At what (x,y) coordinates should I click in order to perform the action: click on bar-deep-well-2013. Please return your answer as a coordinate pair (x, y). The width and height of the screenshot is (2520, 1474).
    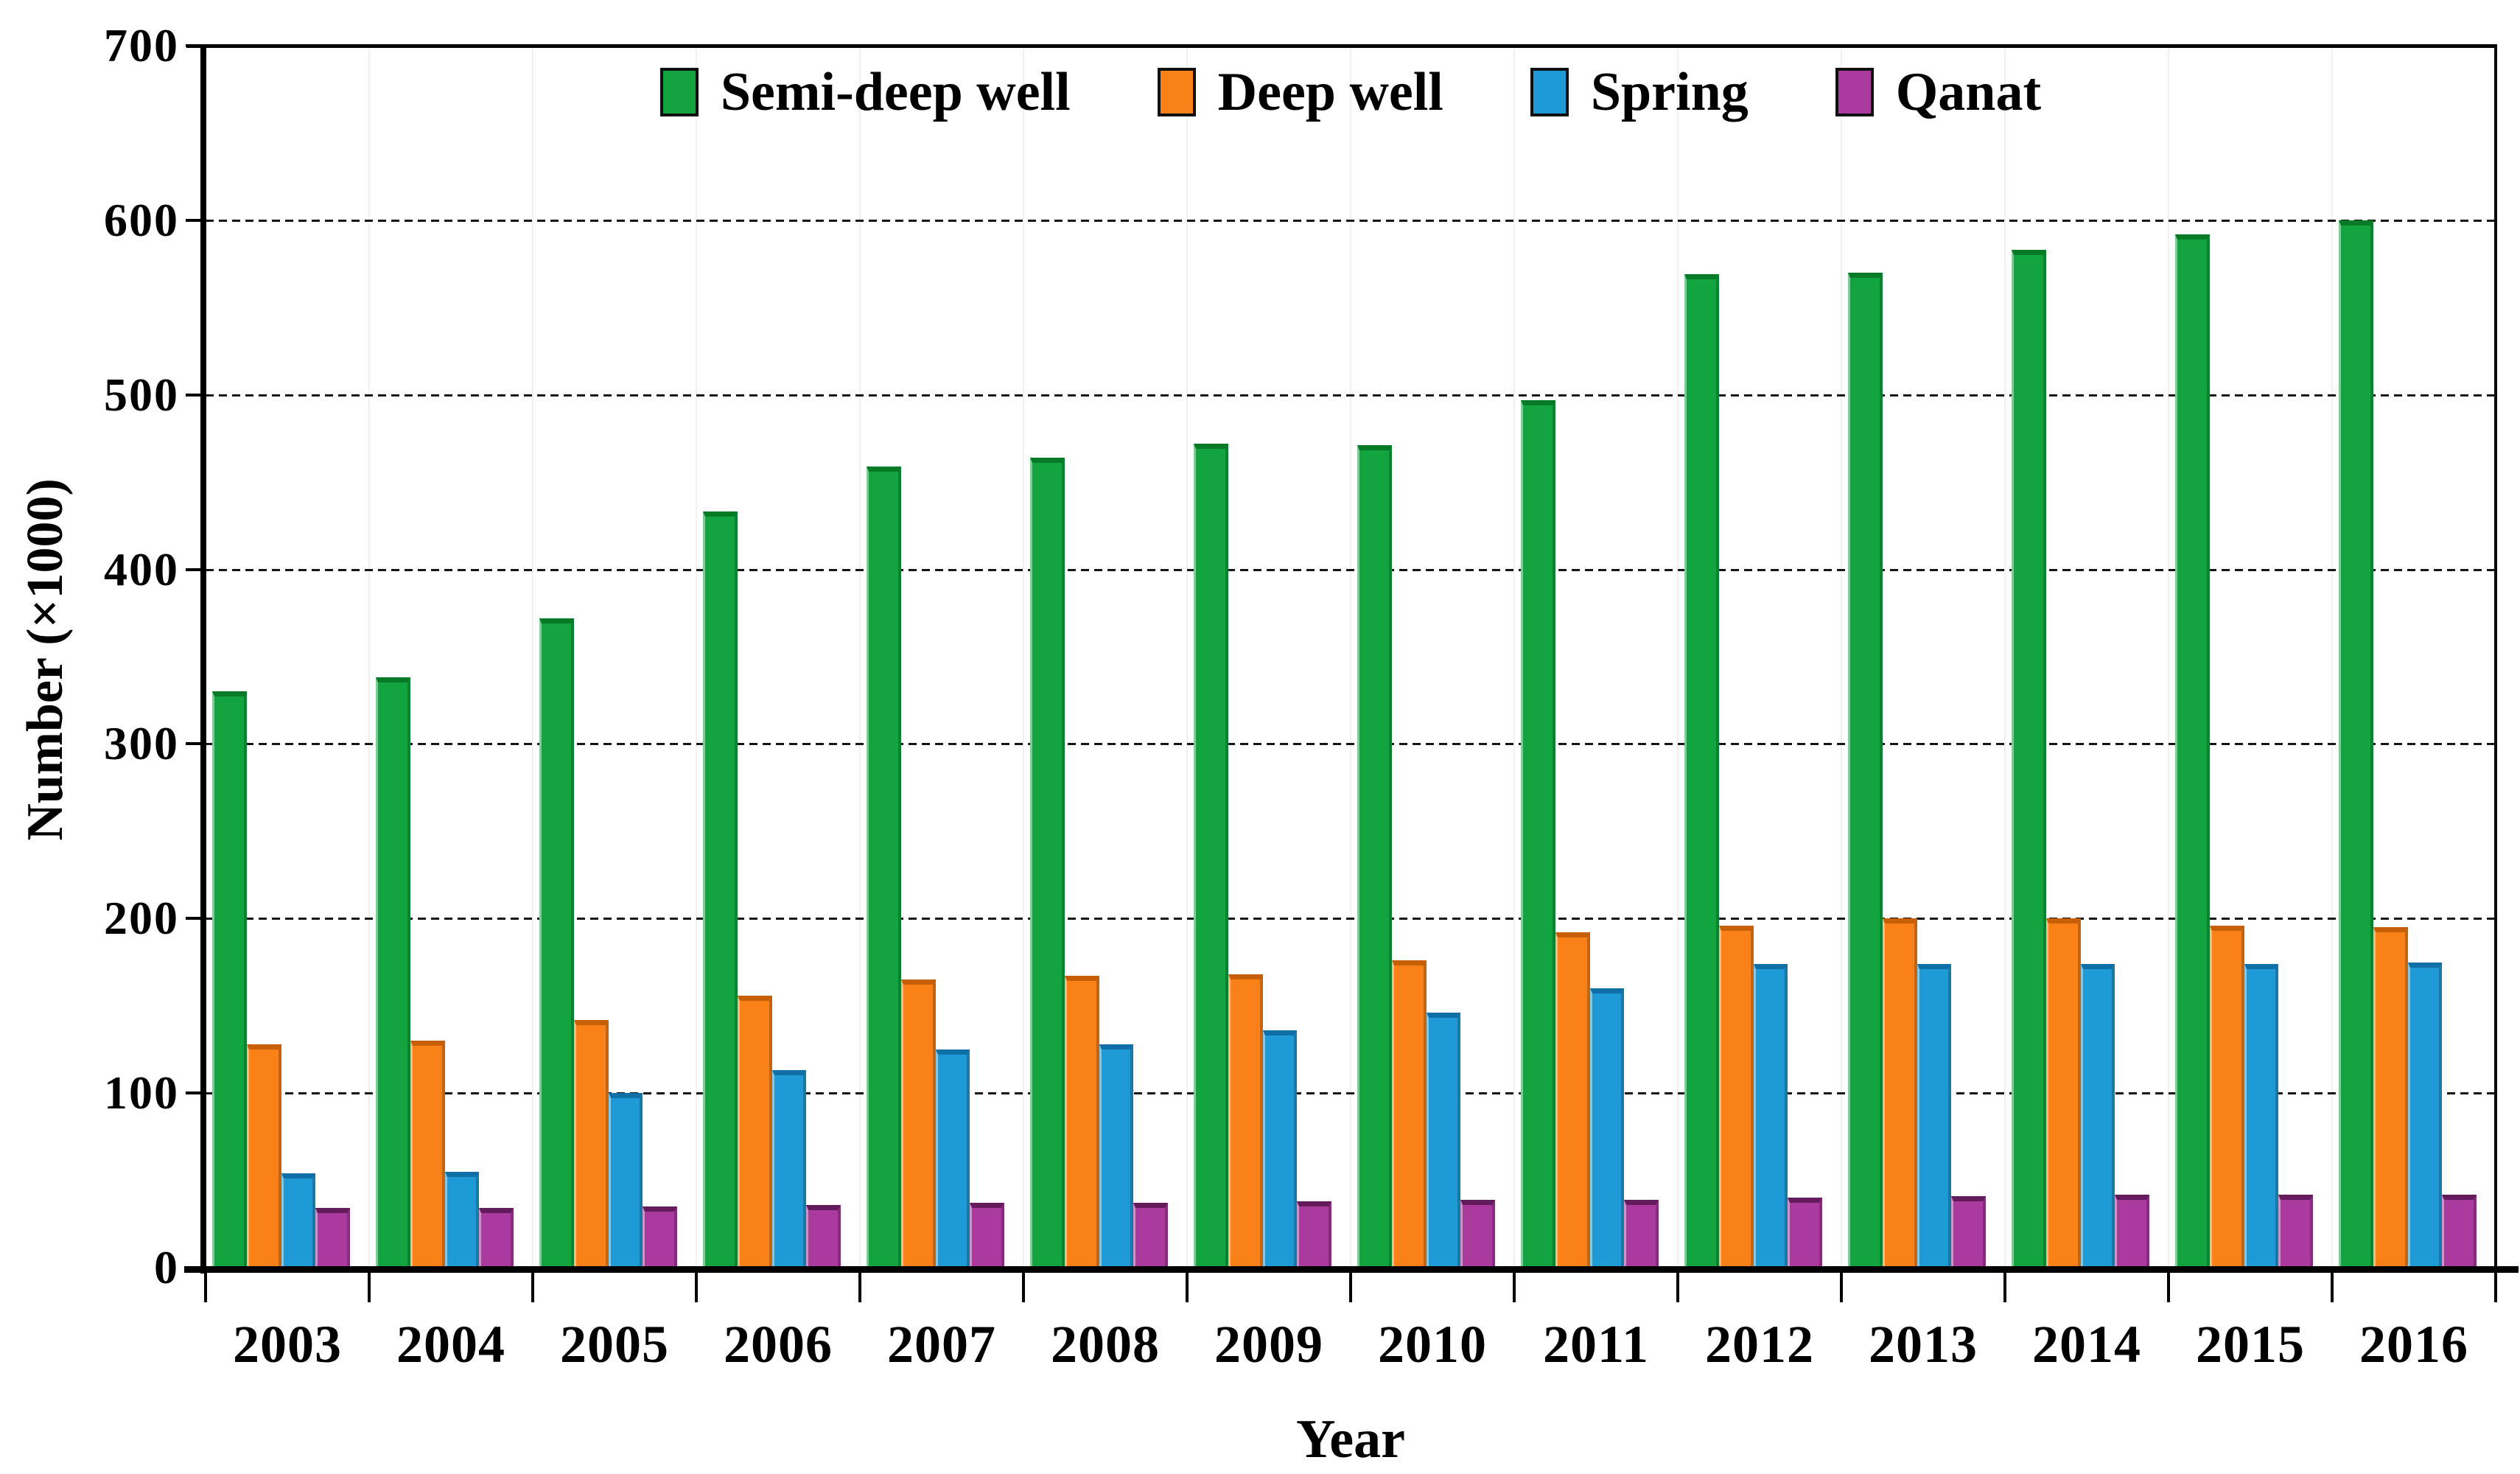
    Looking at the image, I should click on (1899, 1093).